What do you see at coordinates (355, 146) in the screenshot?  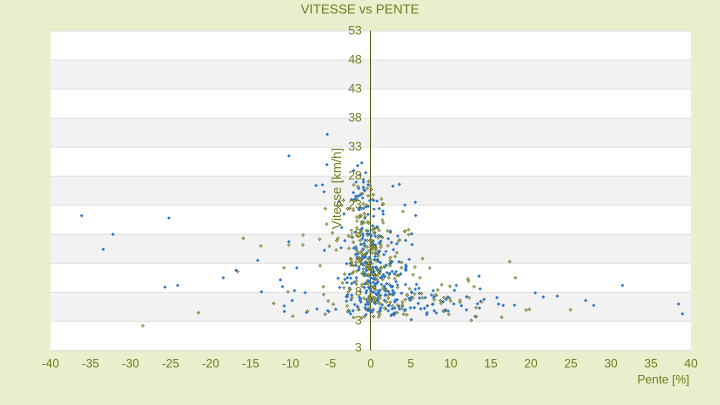 I see `svg-text: 33` at bounding box center [355, 146].